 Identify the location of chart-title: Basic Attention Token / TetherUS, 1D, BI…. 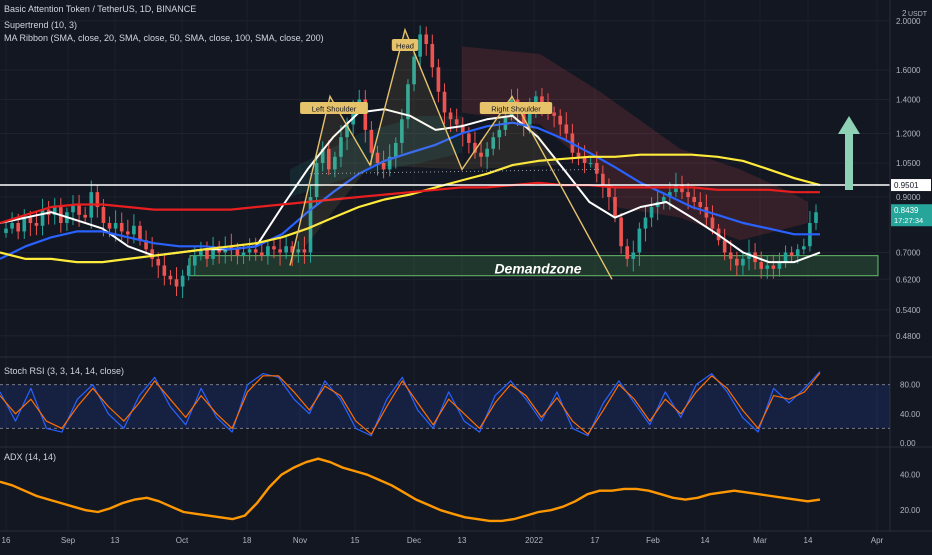
(100, 9).